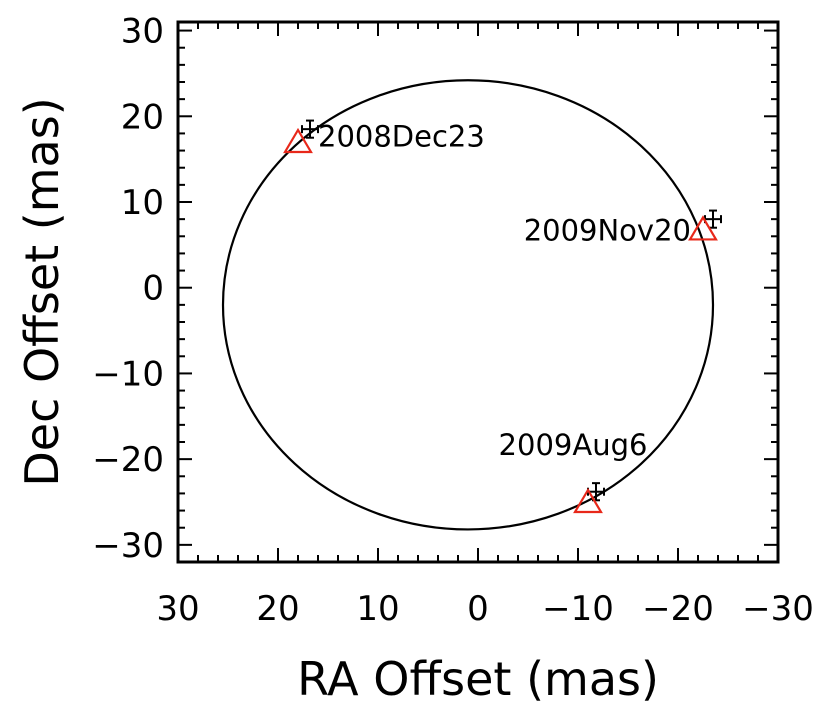 This screenshot has width=831, height=716. Describe the element at coordinates (401, 136) in the screenshot. I see `epoch-label: 2008Dec23` at that location.